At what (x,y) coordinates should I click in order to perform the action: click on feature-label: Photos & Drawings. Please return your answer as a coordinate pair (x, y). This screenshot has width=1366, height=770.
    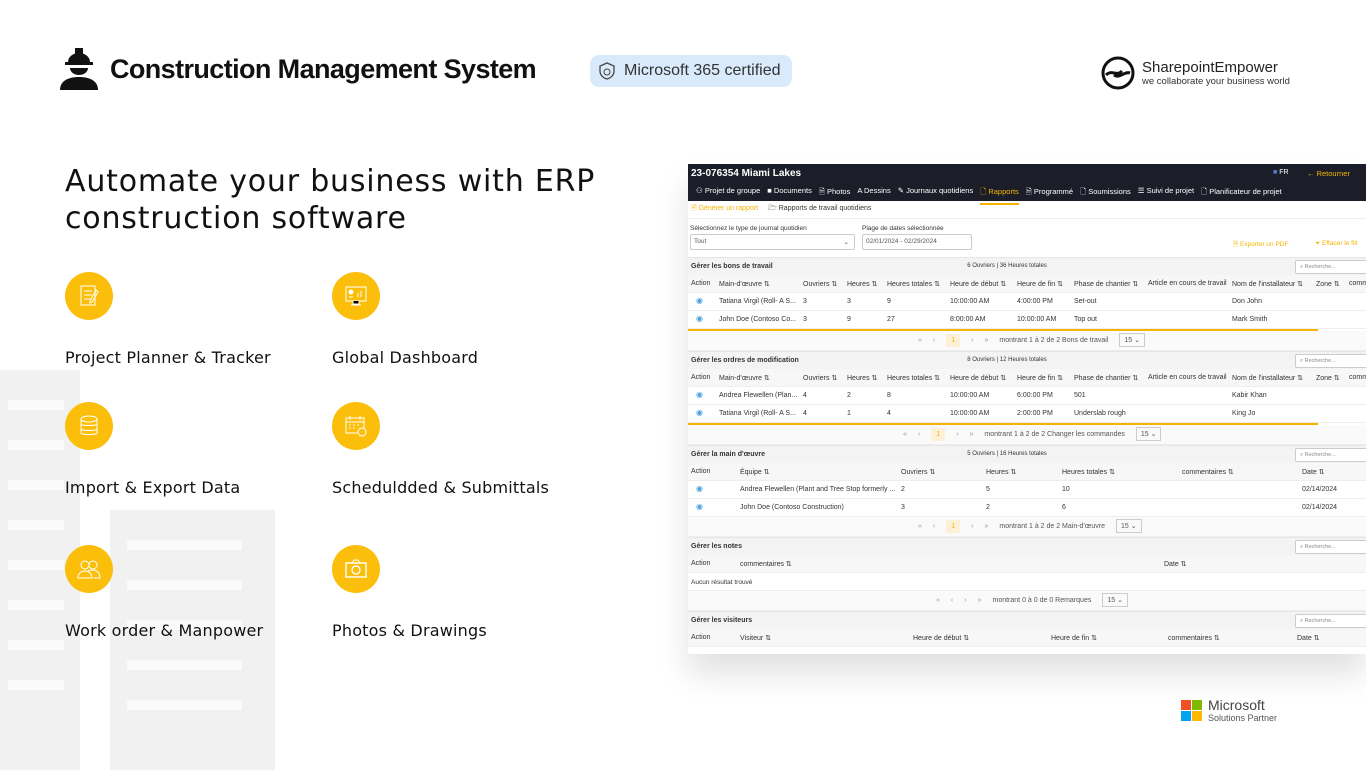
    Looking at the image, I should click on (409, 630).